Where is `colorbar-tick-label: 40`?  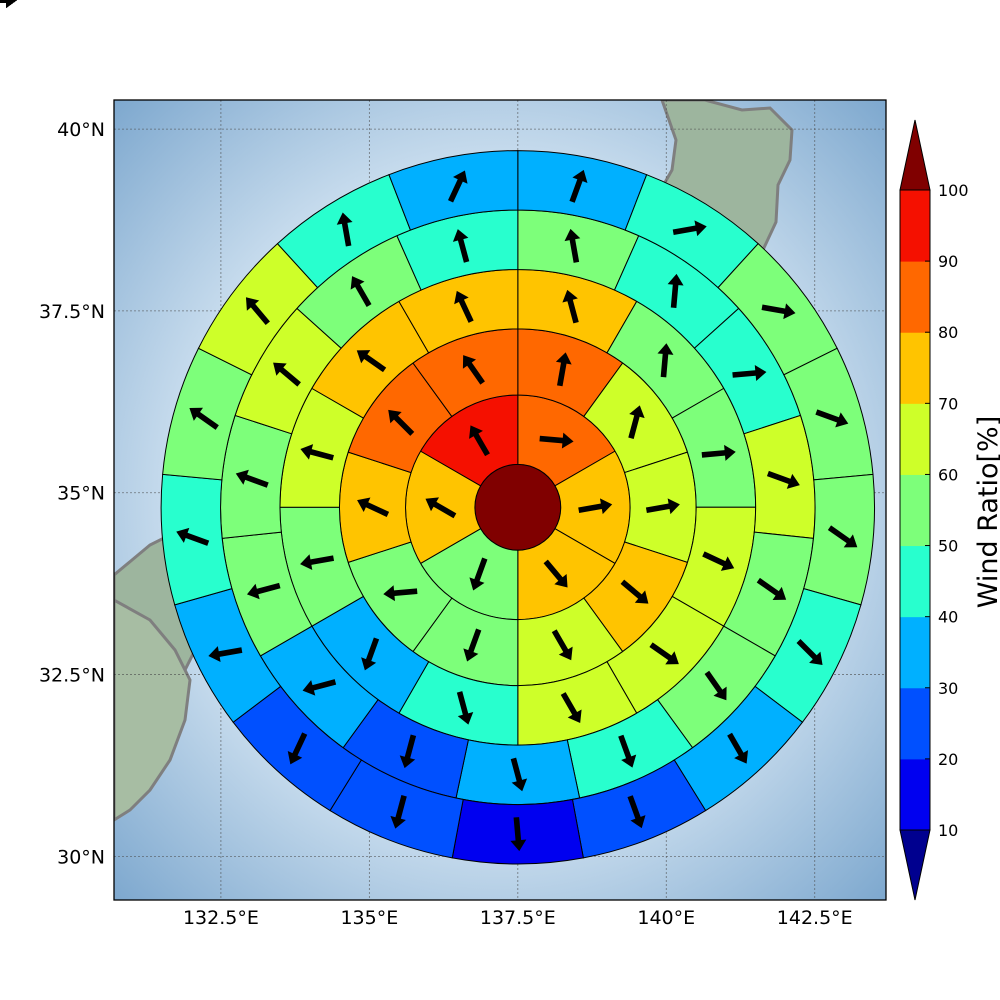 colorbar-tick-label: 40 is located at coordinates (948, 617).